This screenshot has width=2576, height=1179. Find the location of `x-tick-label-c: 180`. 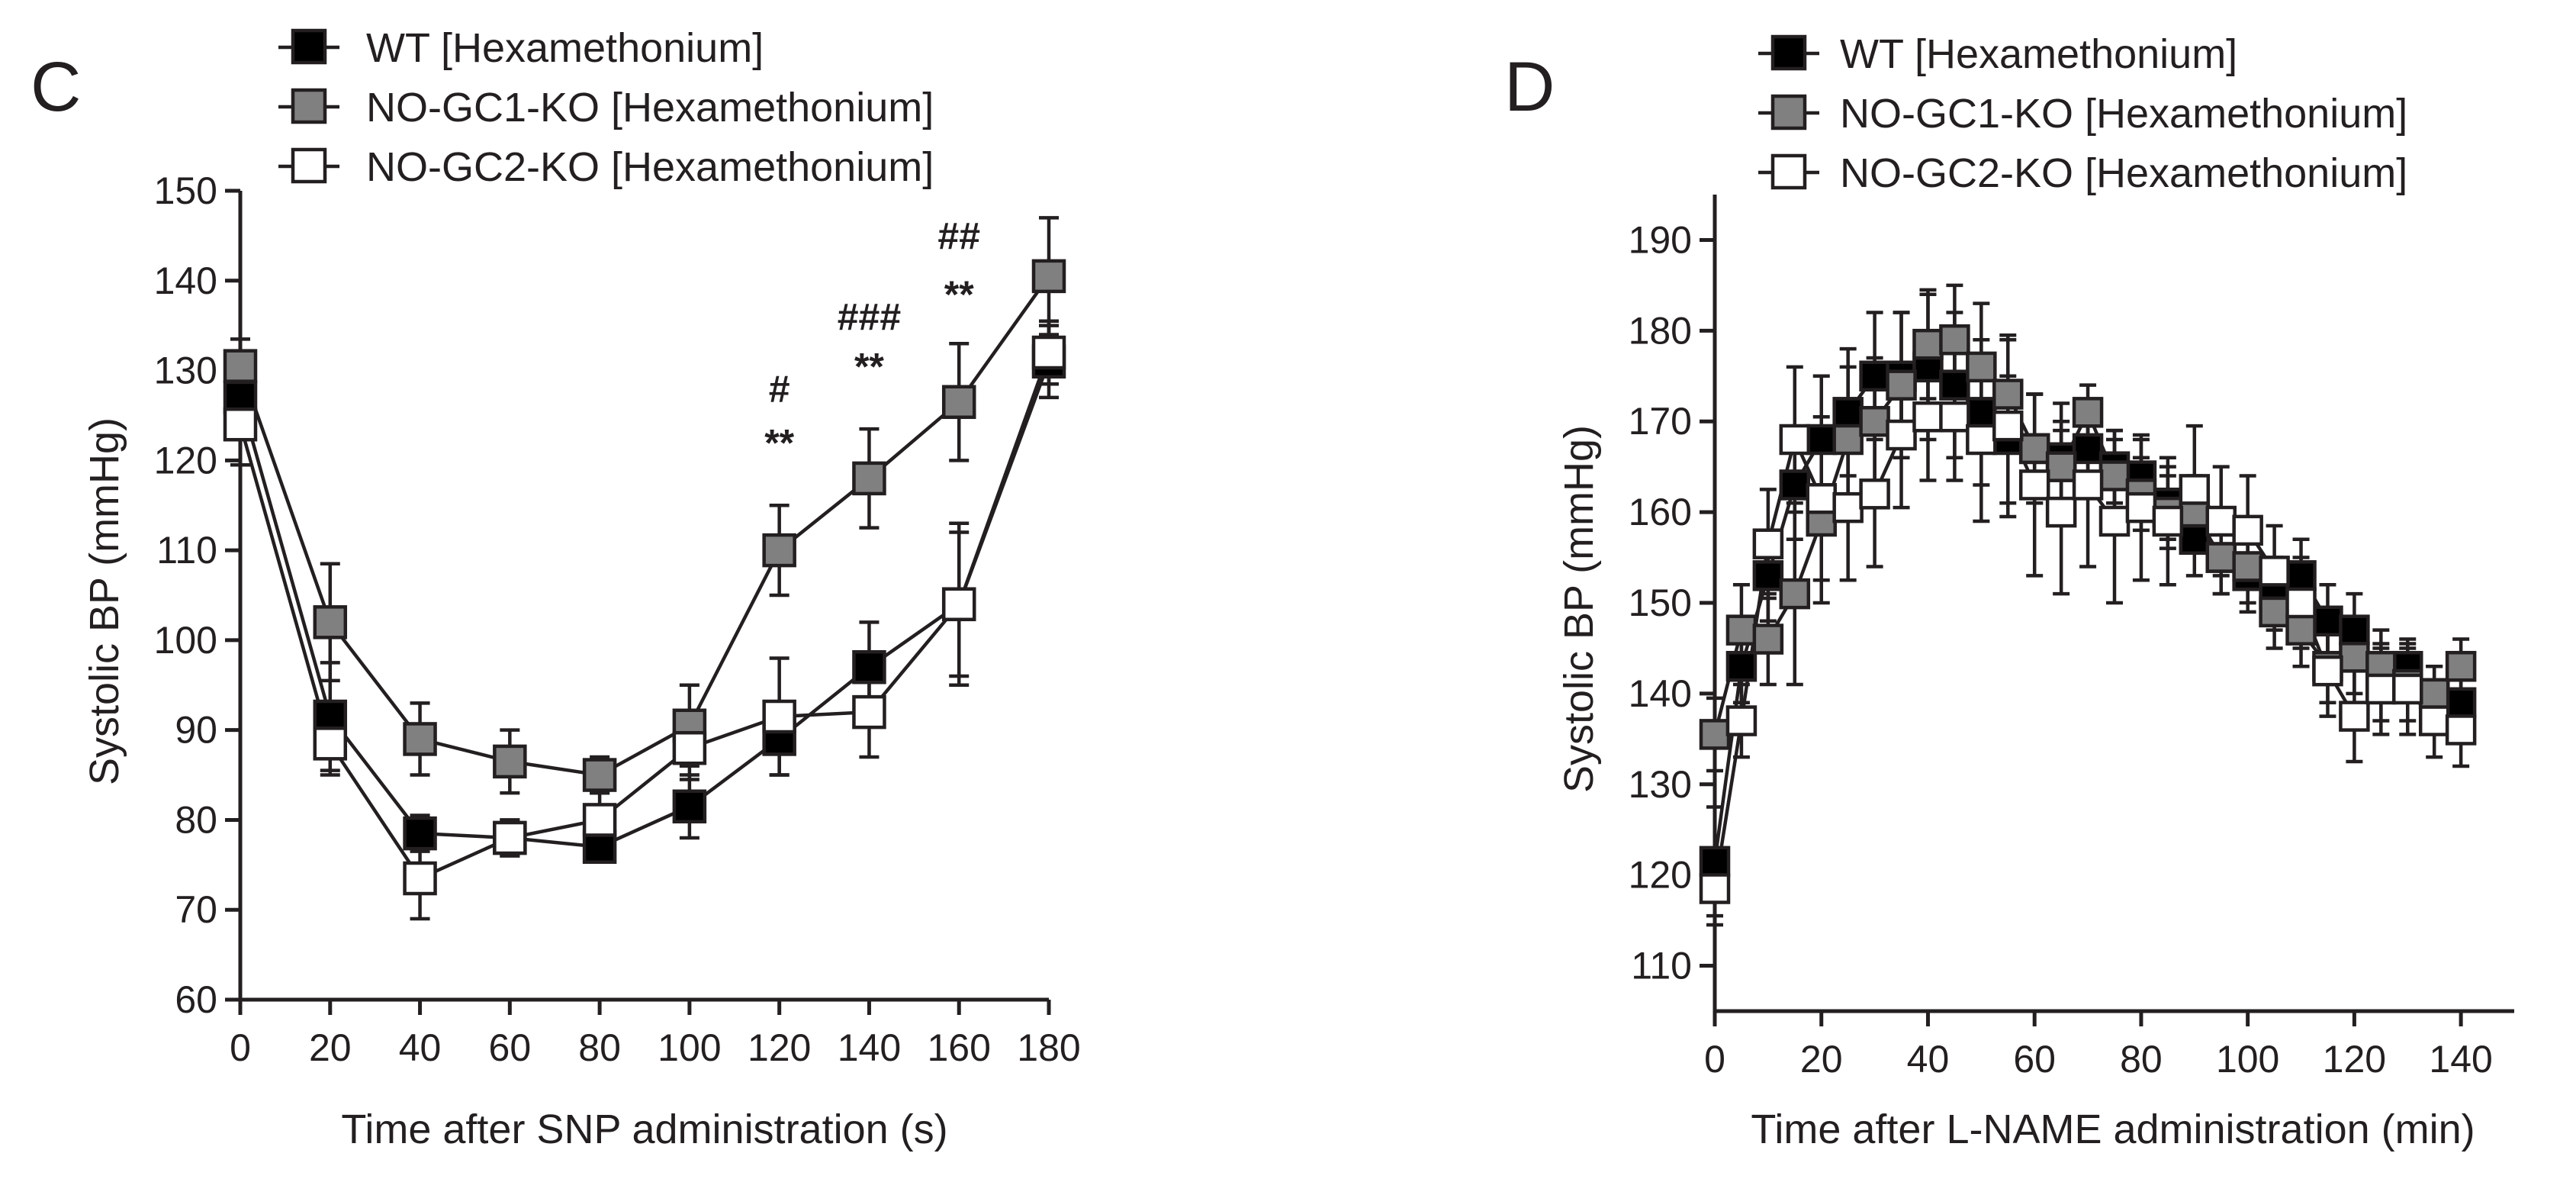

x-tick-label-c: 180 is located at coordinates (1049, 1048).